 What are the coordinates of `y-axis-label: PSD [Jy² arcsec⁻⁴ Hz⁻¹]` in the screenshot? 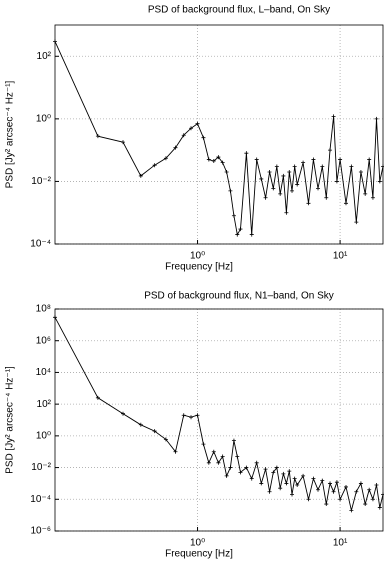 It's located at (10, 134).